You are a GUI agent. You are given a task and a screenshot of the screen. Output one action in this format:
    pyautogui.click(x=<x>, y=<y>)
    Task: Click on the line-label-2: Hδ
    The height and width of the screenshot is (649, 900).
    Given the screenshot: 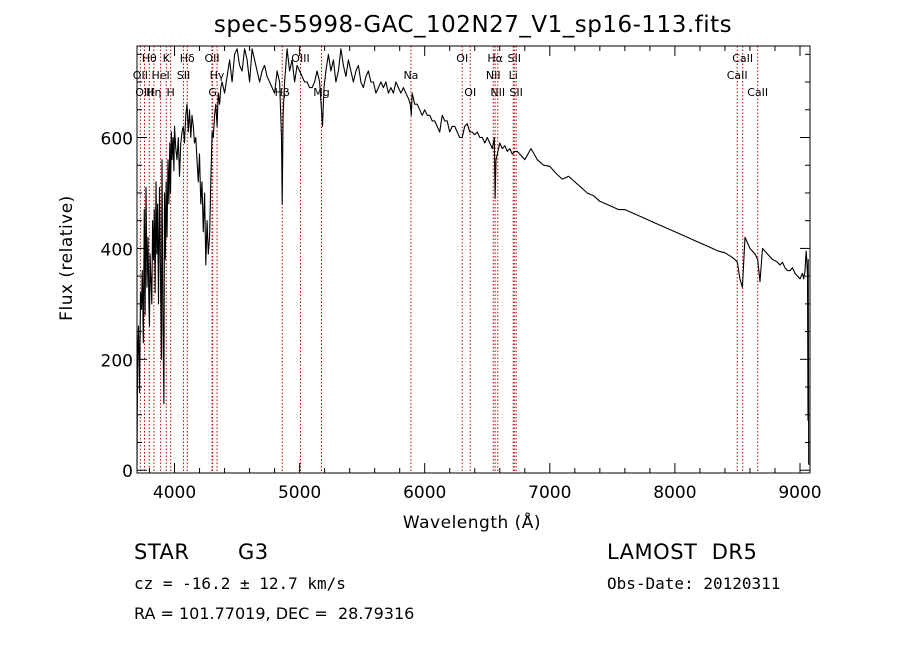 What is the action you would take?
    pyautogui.click(x=187, y=58)
    